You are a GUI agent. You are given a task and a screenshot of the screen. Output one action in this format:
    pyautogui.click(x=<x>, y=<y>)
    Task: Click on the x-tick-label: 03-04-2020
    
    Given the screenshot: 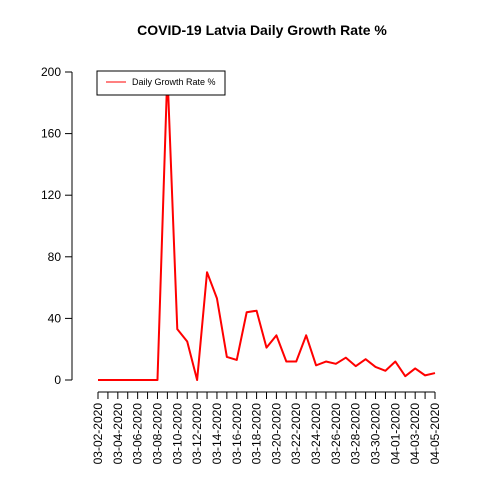 What is the action you would take?
    pyautogui.click(x=118, y=434)
    